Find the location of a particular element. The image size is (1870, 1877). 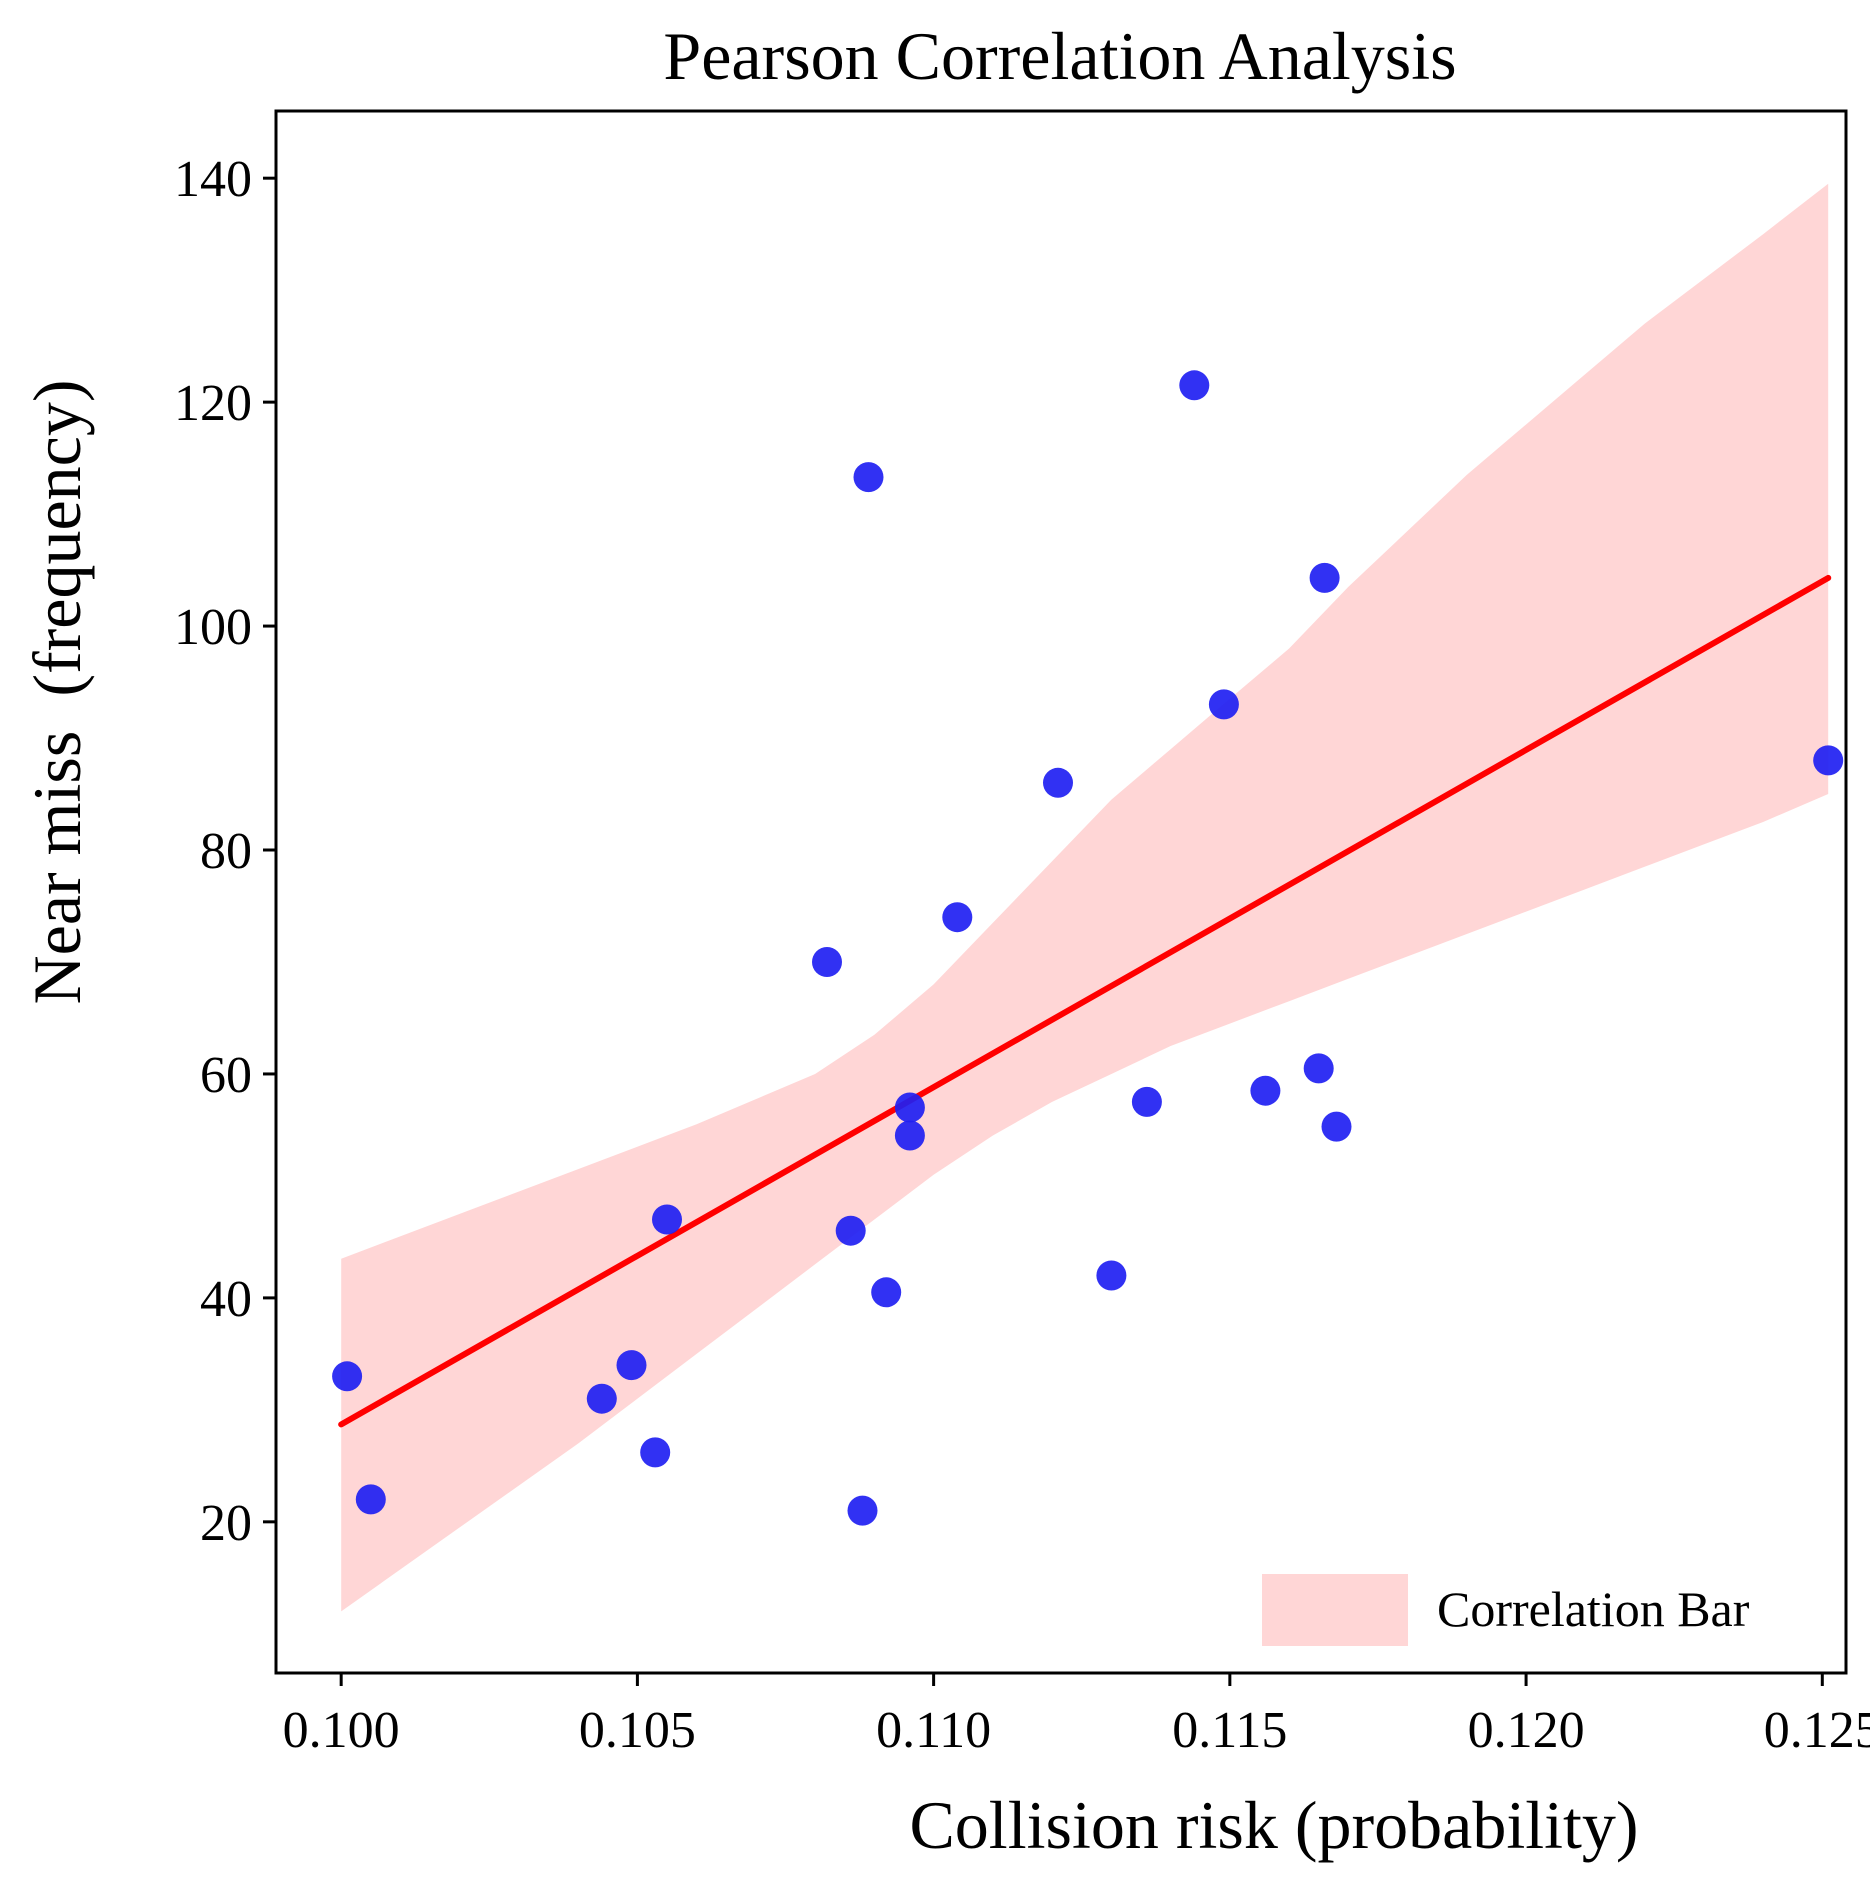

y-axis-ticks: 20 40 60 80 100 120 140 is located at coordinates (225, 851).